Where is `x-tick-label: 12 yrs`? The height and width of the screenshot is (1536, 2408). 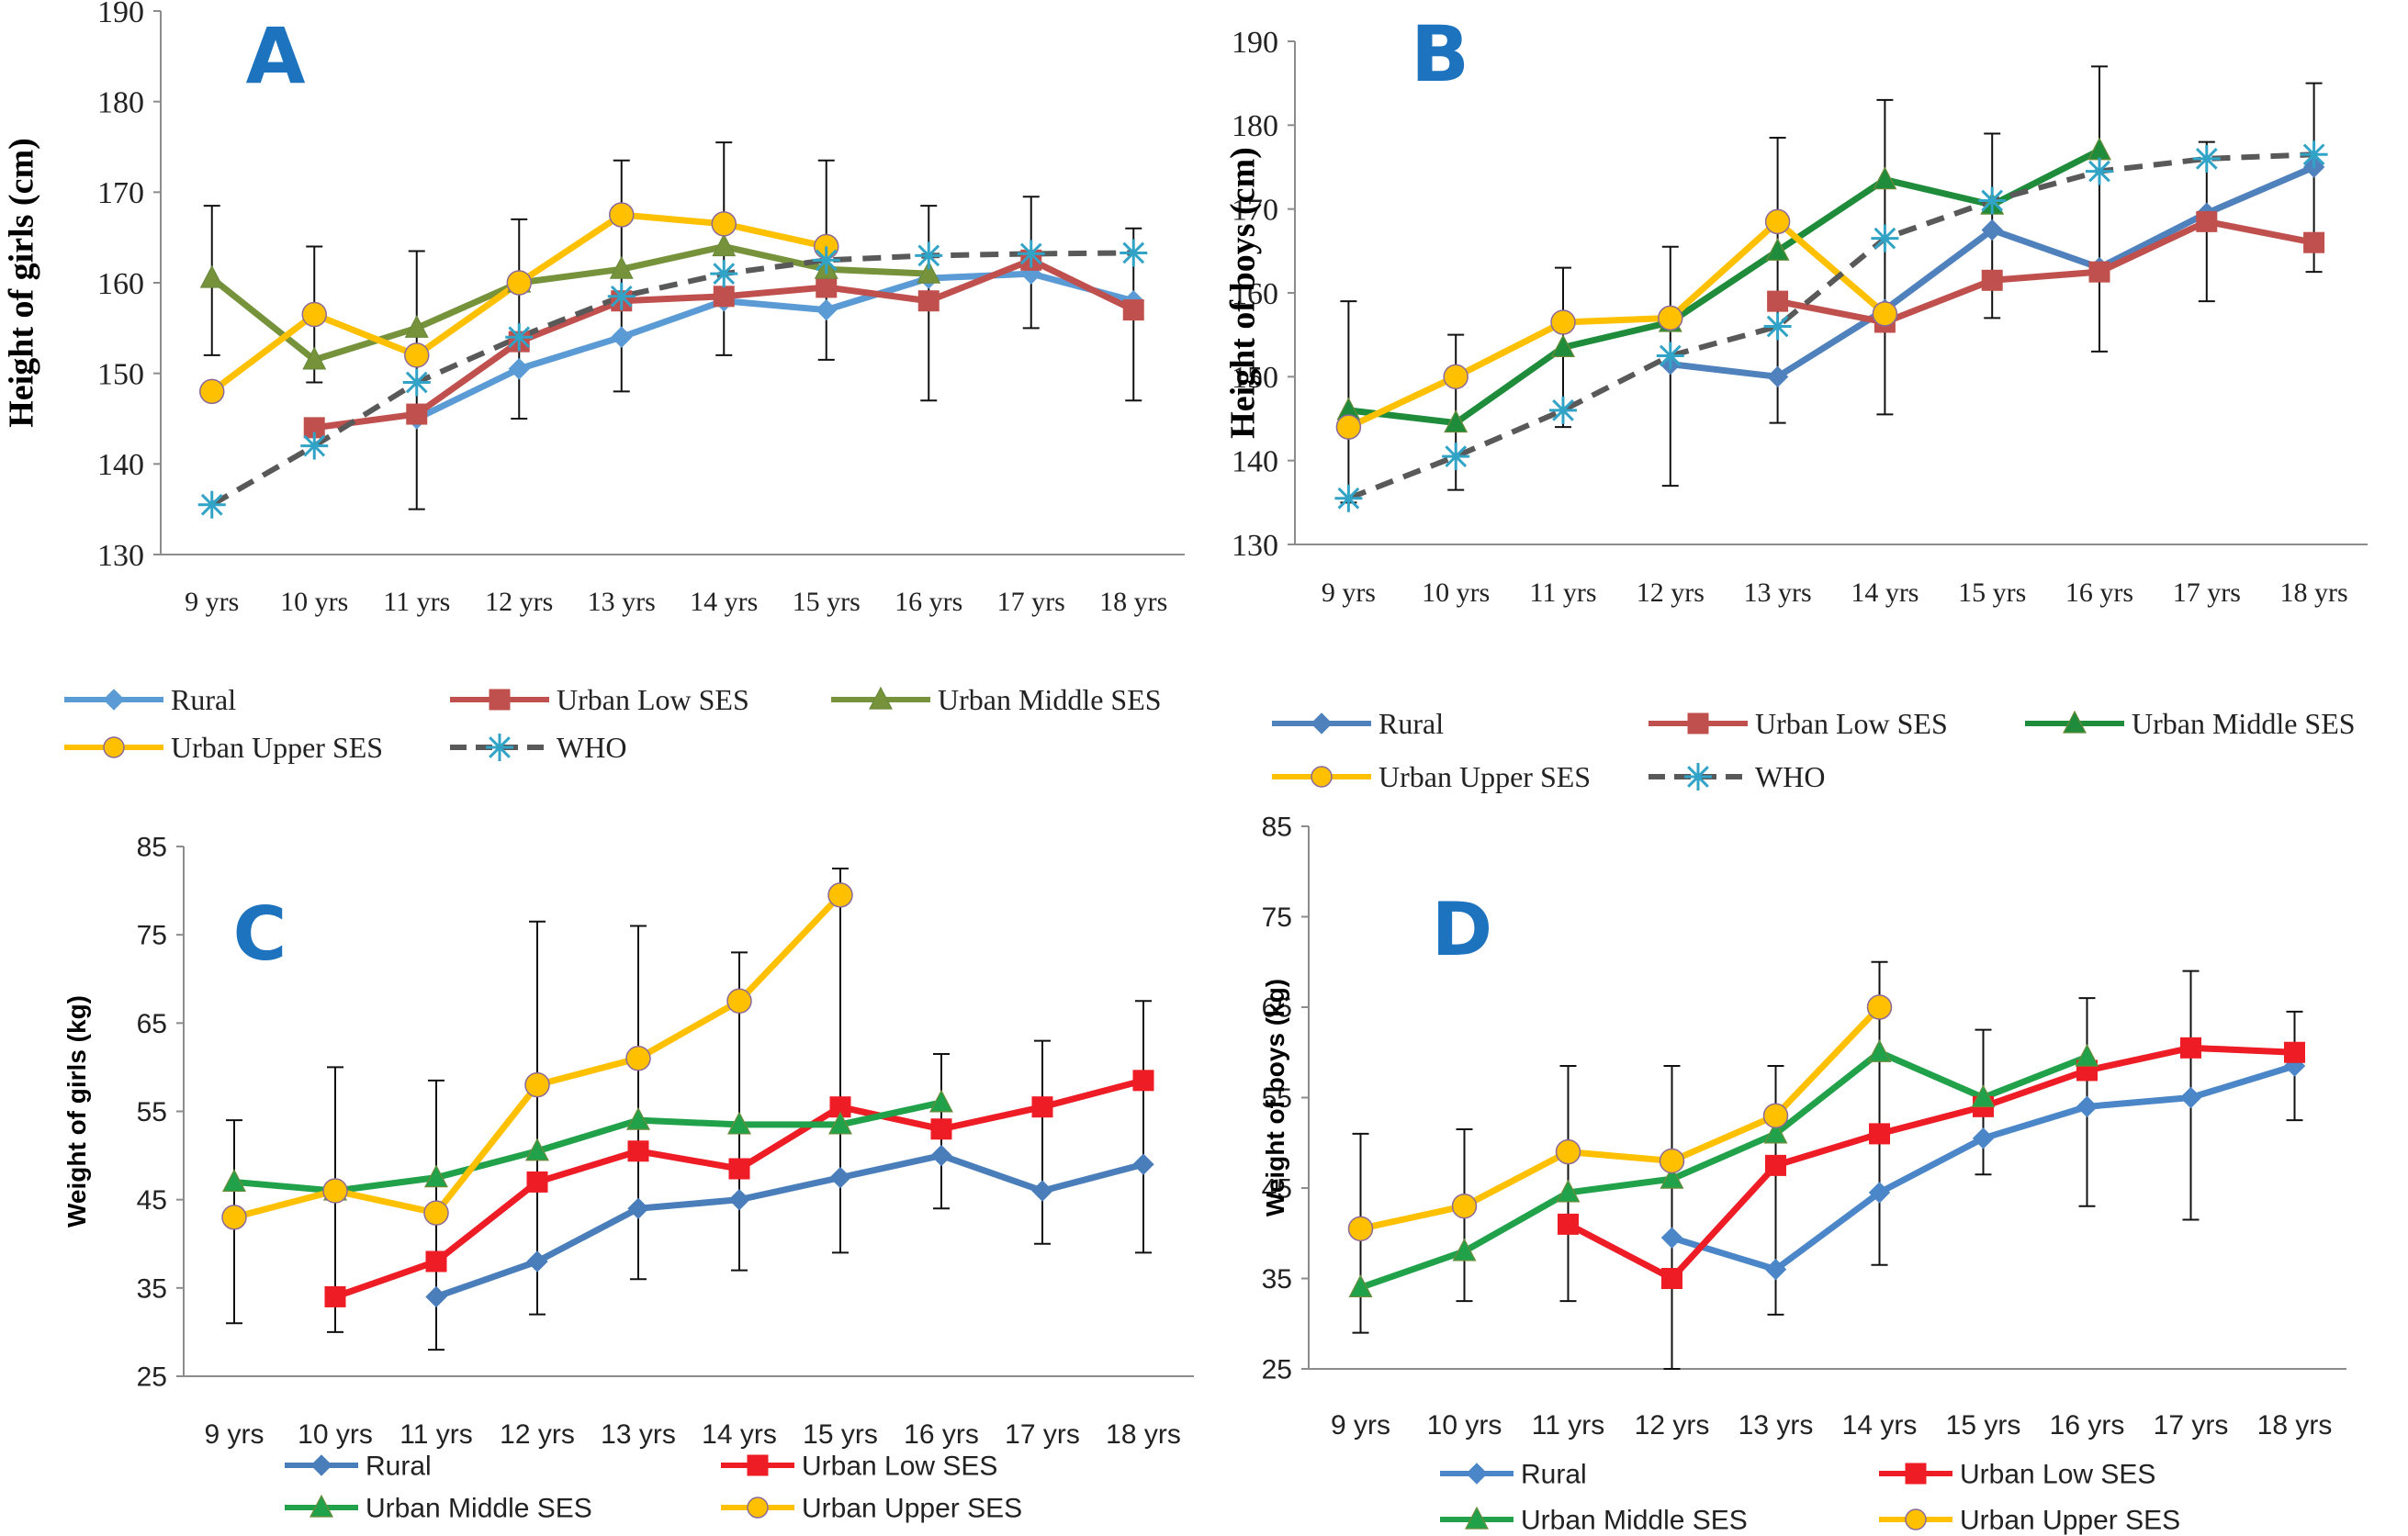
x-tick-label: 12 yrs is located at coordinates (1673, 1425).